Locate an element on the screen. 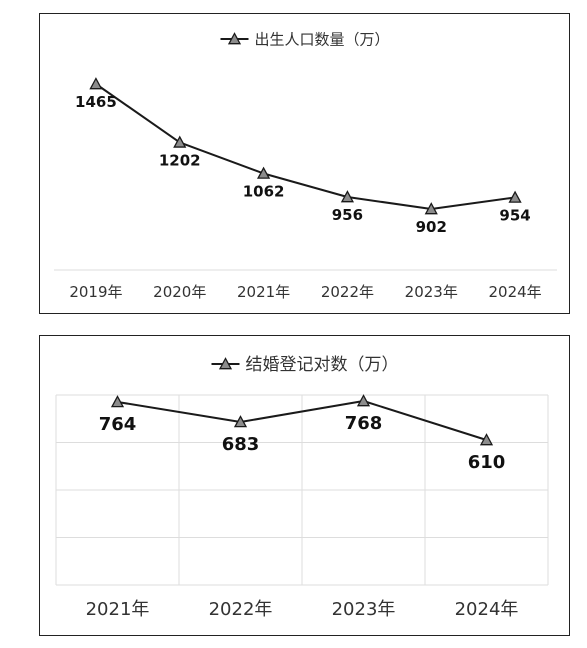 Image resolution: width=587 pixels, height=648 pixels. birth-data-label-1: 1202 is located at coordinates (180, 160).